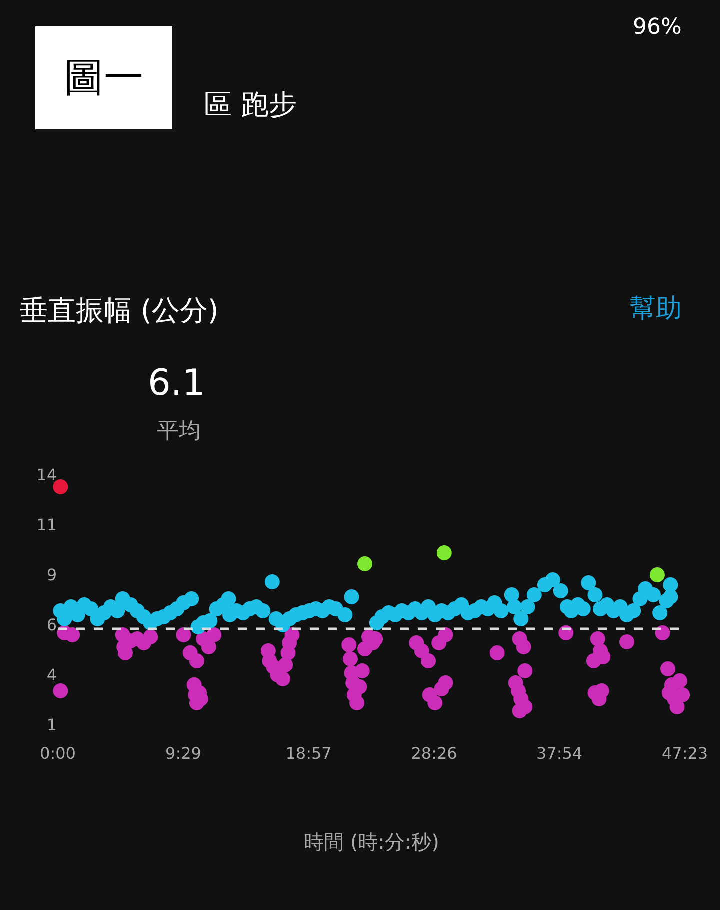 The image size is (720, 910). I want to click on y-tick-label: 11, so click(46, 525).